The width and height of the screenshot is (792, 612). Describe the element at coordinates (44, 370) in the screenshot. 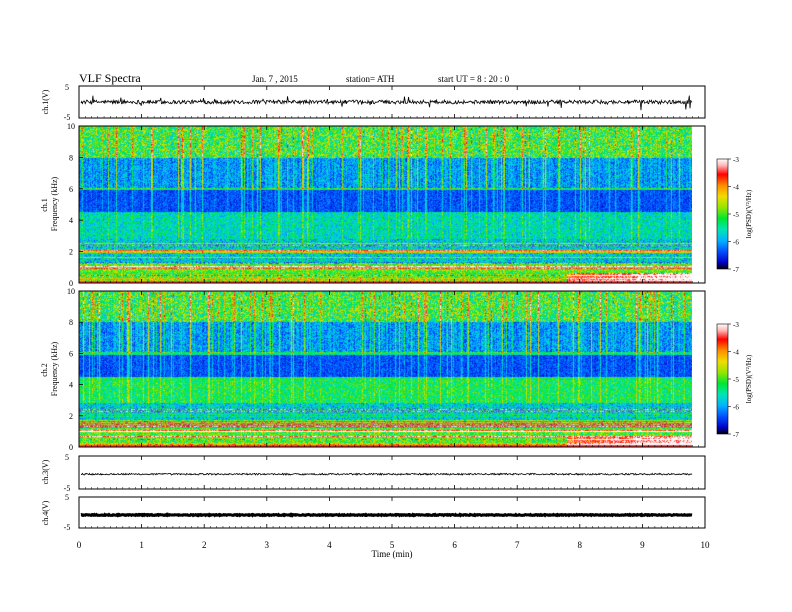

I see `ch2-ylabel-line1: ch.2` at that location.